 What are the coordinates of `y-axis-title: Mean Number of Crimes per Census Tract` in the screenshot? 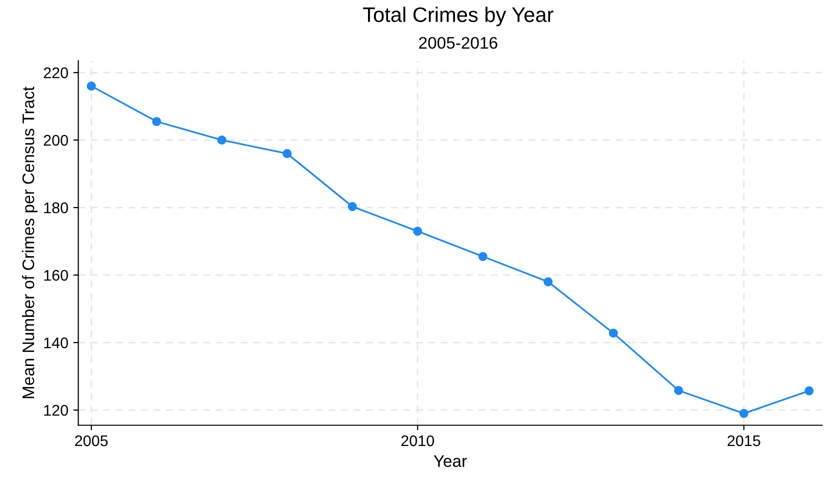 It's located at (30, 242).